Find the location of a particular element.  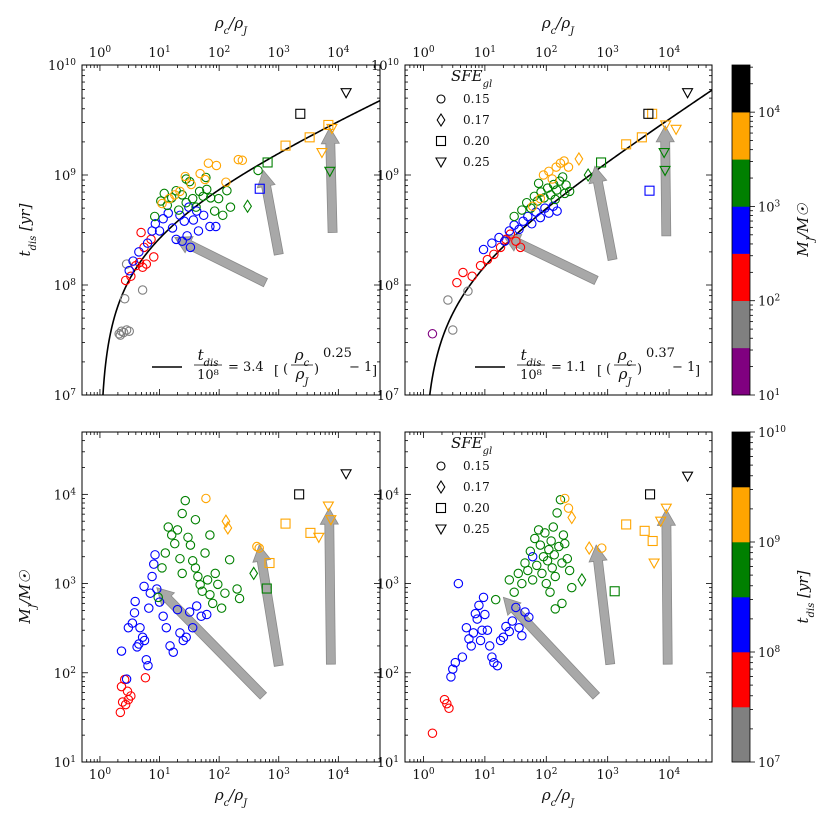

y-tick-label: 10¹⁰ is located at coordinates (385, 66).